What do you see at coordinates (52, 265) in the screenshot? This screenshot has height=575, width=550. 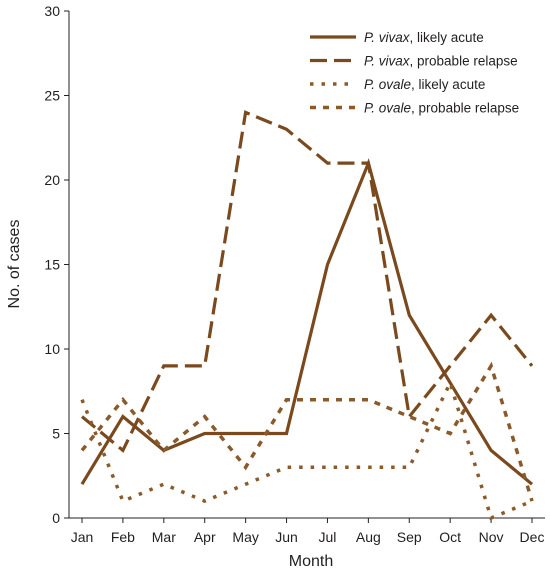 I see `y-tick-label: 15` at bounding box center [52, 265].